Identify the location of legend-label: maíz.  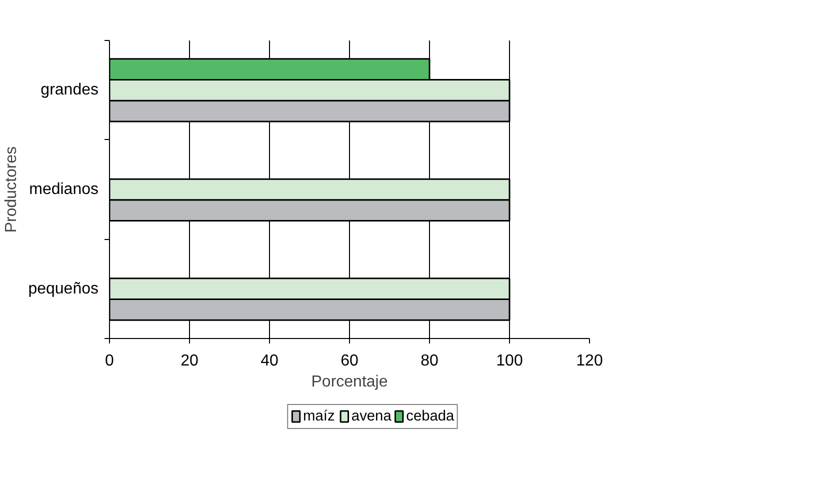
(319, 416).